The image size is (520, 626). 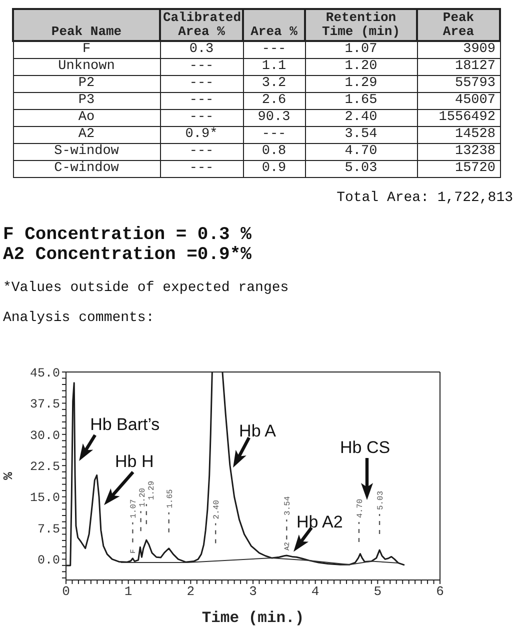 I want to click on x-tick-label: 1, so click(x=128, y=592).